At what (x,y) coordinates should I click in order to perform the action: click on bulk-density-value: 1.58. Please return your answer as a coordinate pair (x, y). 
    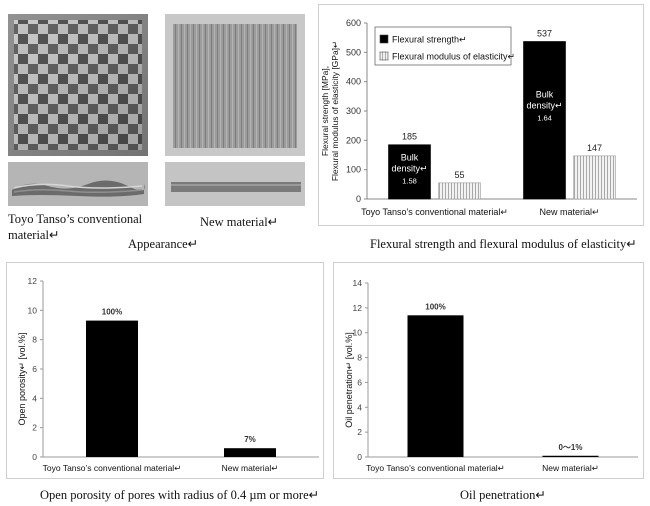
    Looking at the image, I should click on (409, 181).